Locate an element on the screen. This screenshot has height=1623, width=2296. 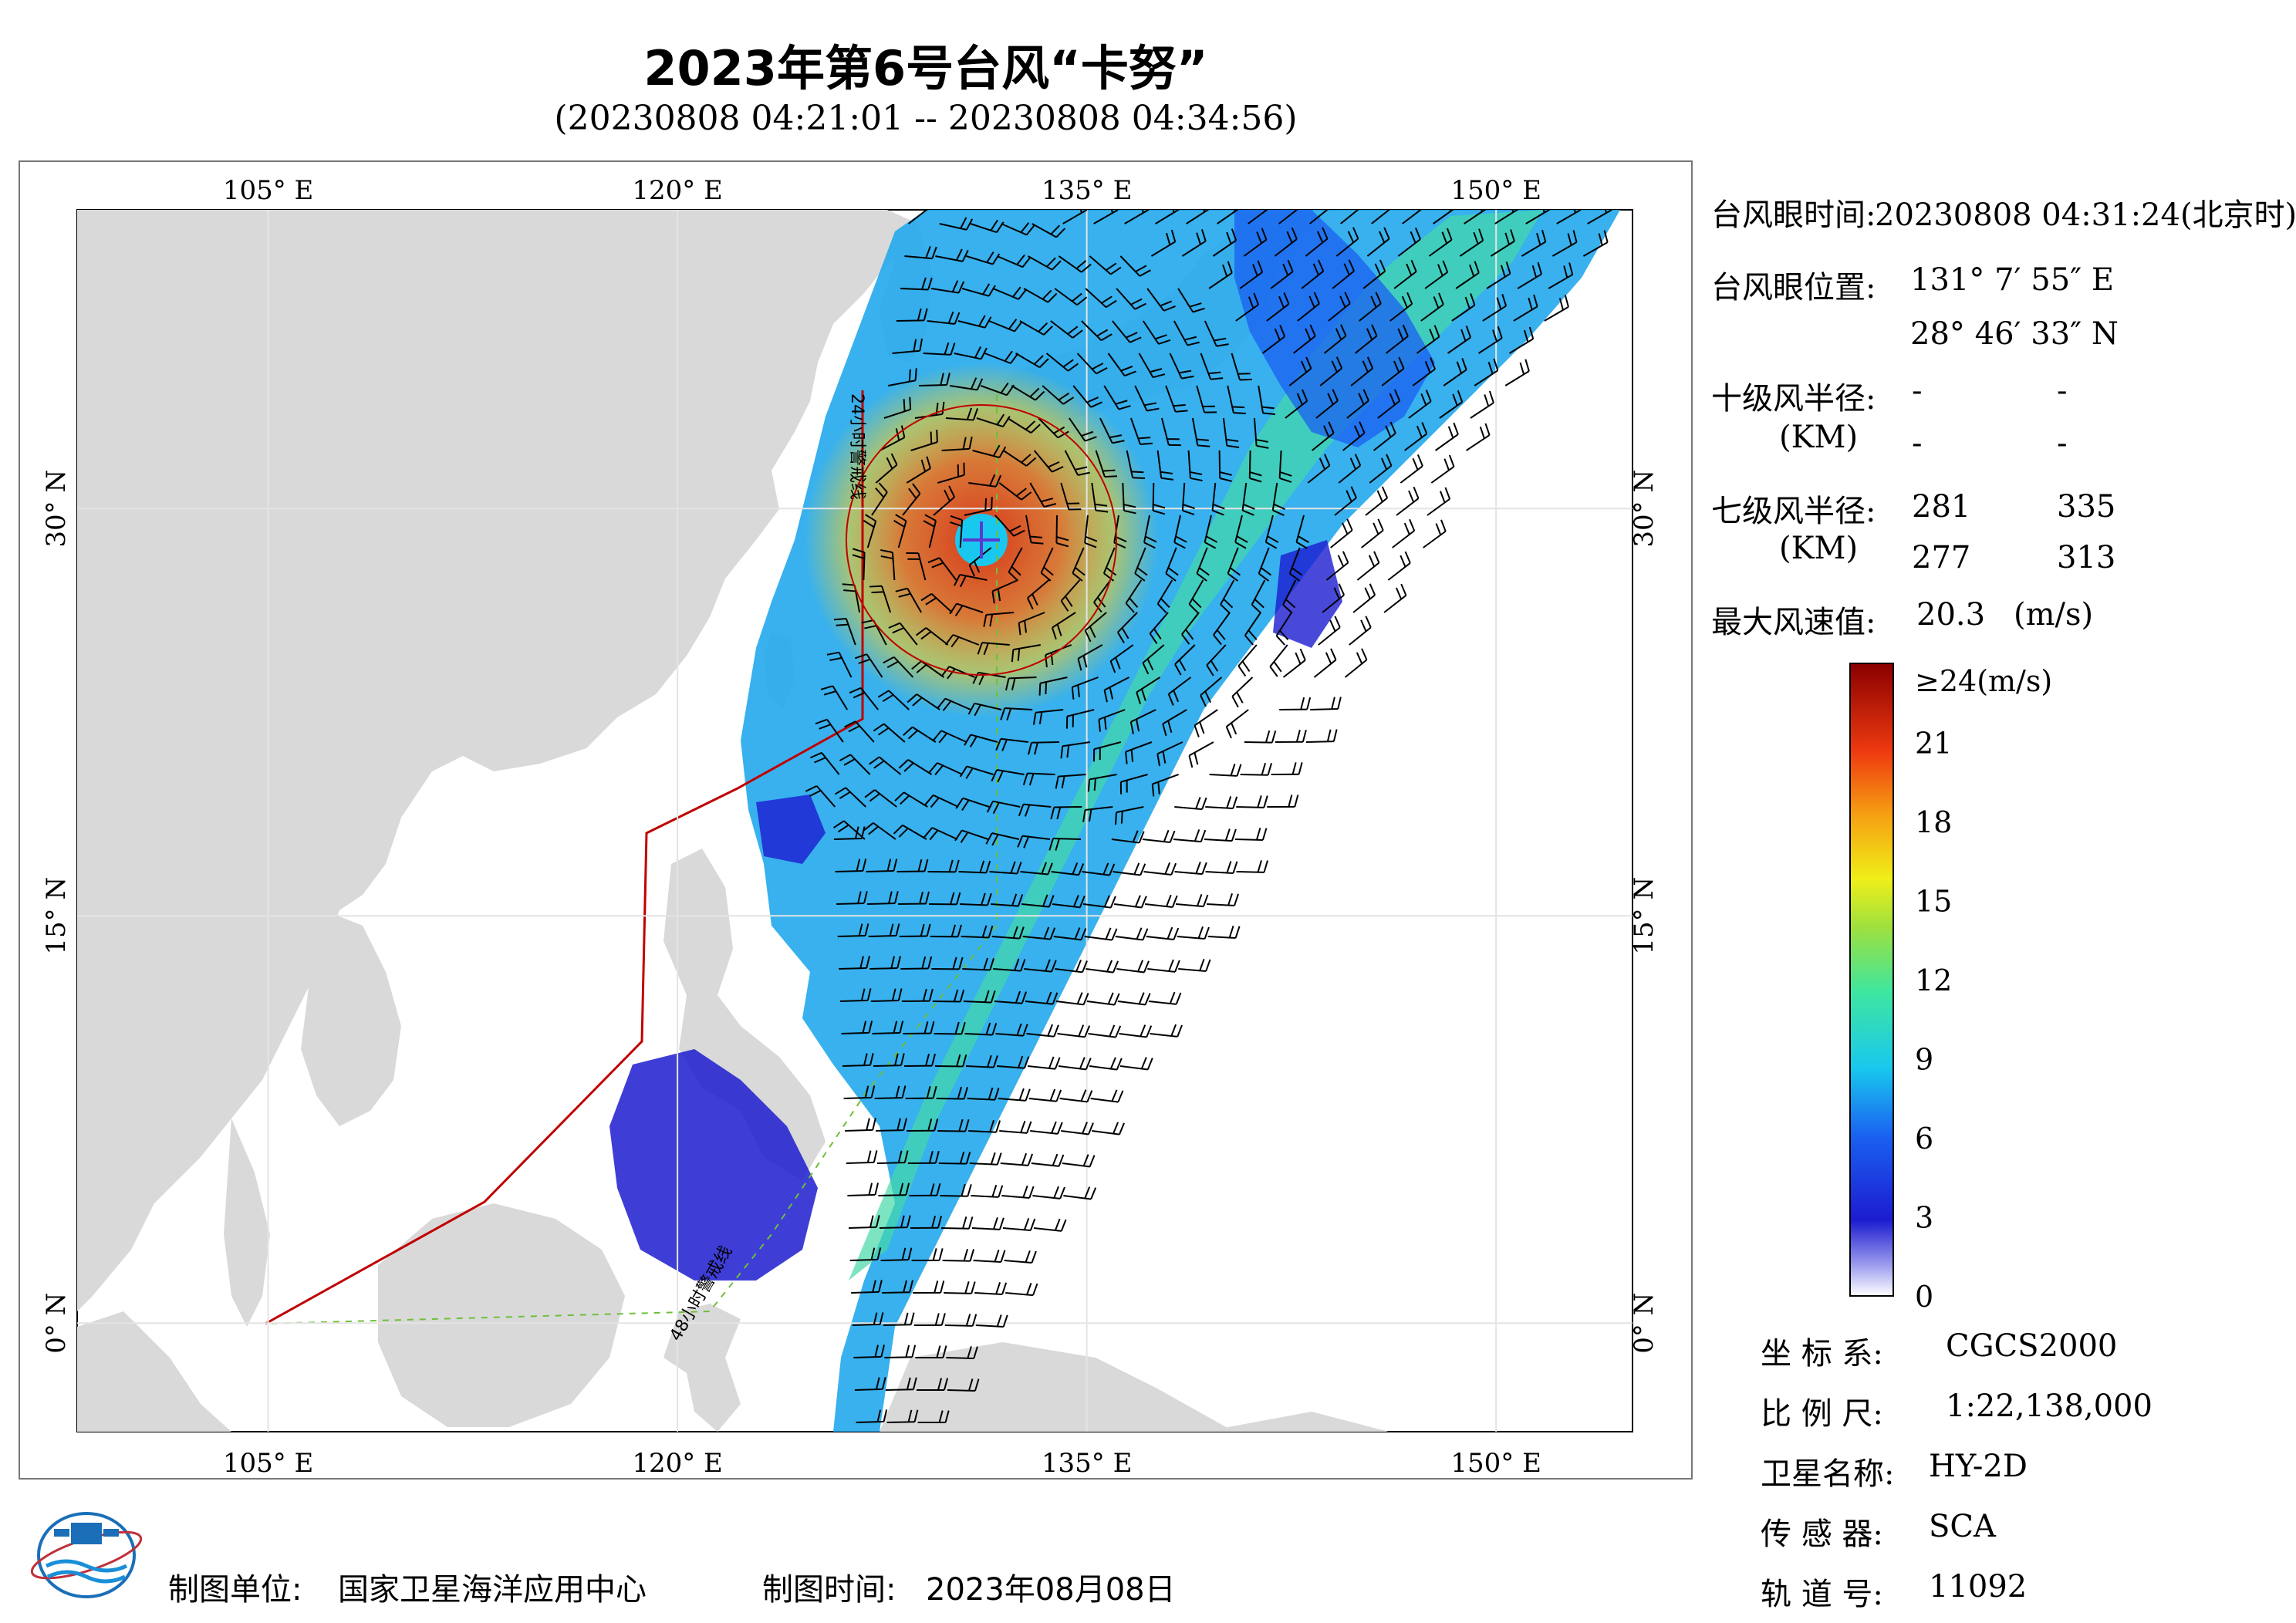
typhoon-eye is located at coordinates (981, 540).